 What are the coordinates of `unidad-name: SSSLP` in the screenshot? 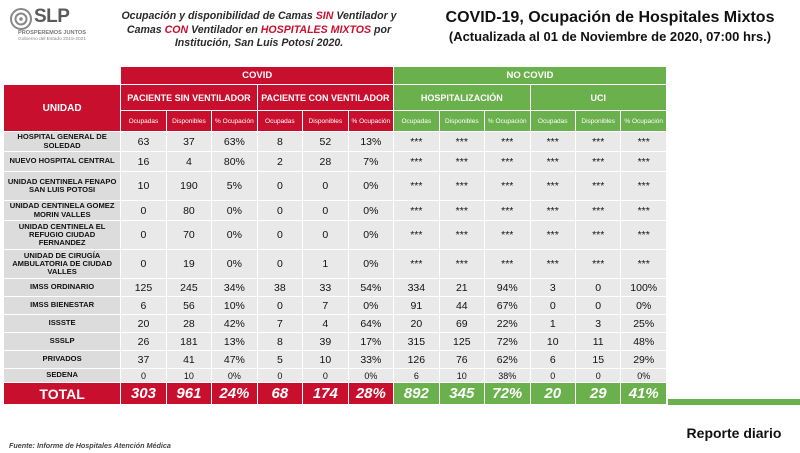 It's located at (62, 341).